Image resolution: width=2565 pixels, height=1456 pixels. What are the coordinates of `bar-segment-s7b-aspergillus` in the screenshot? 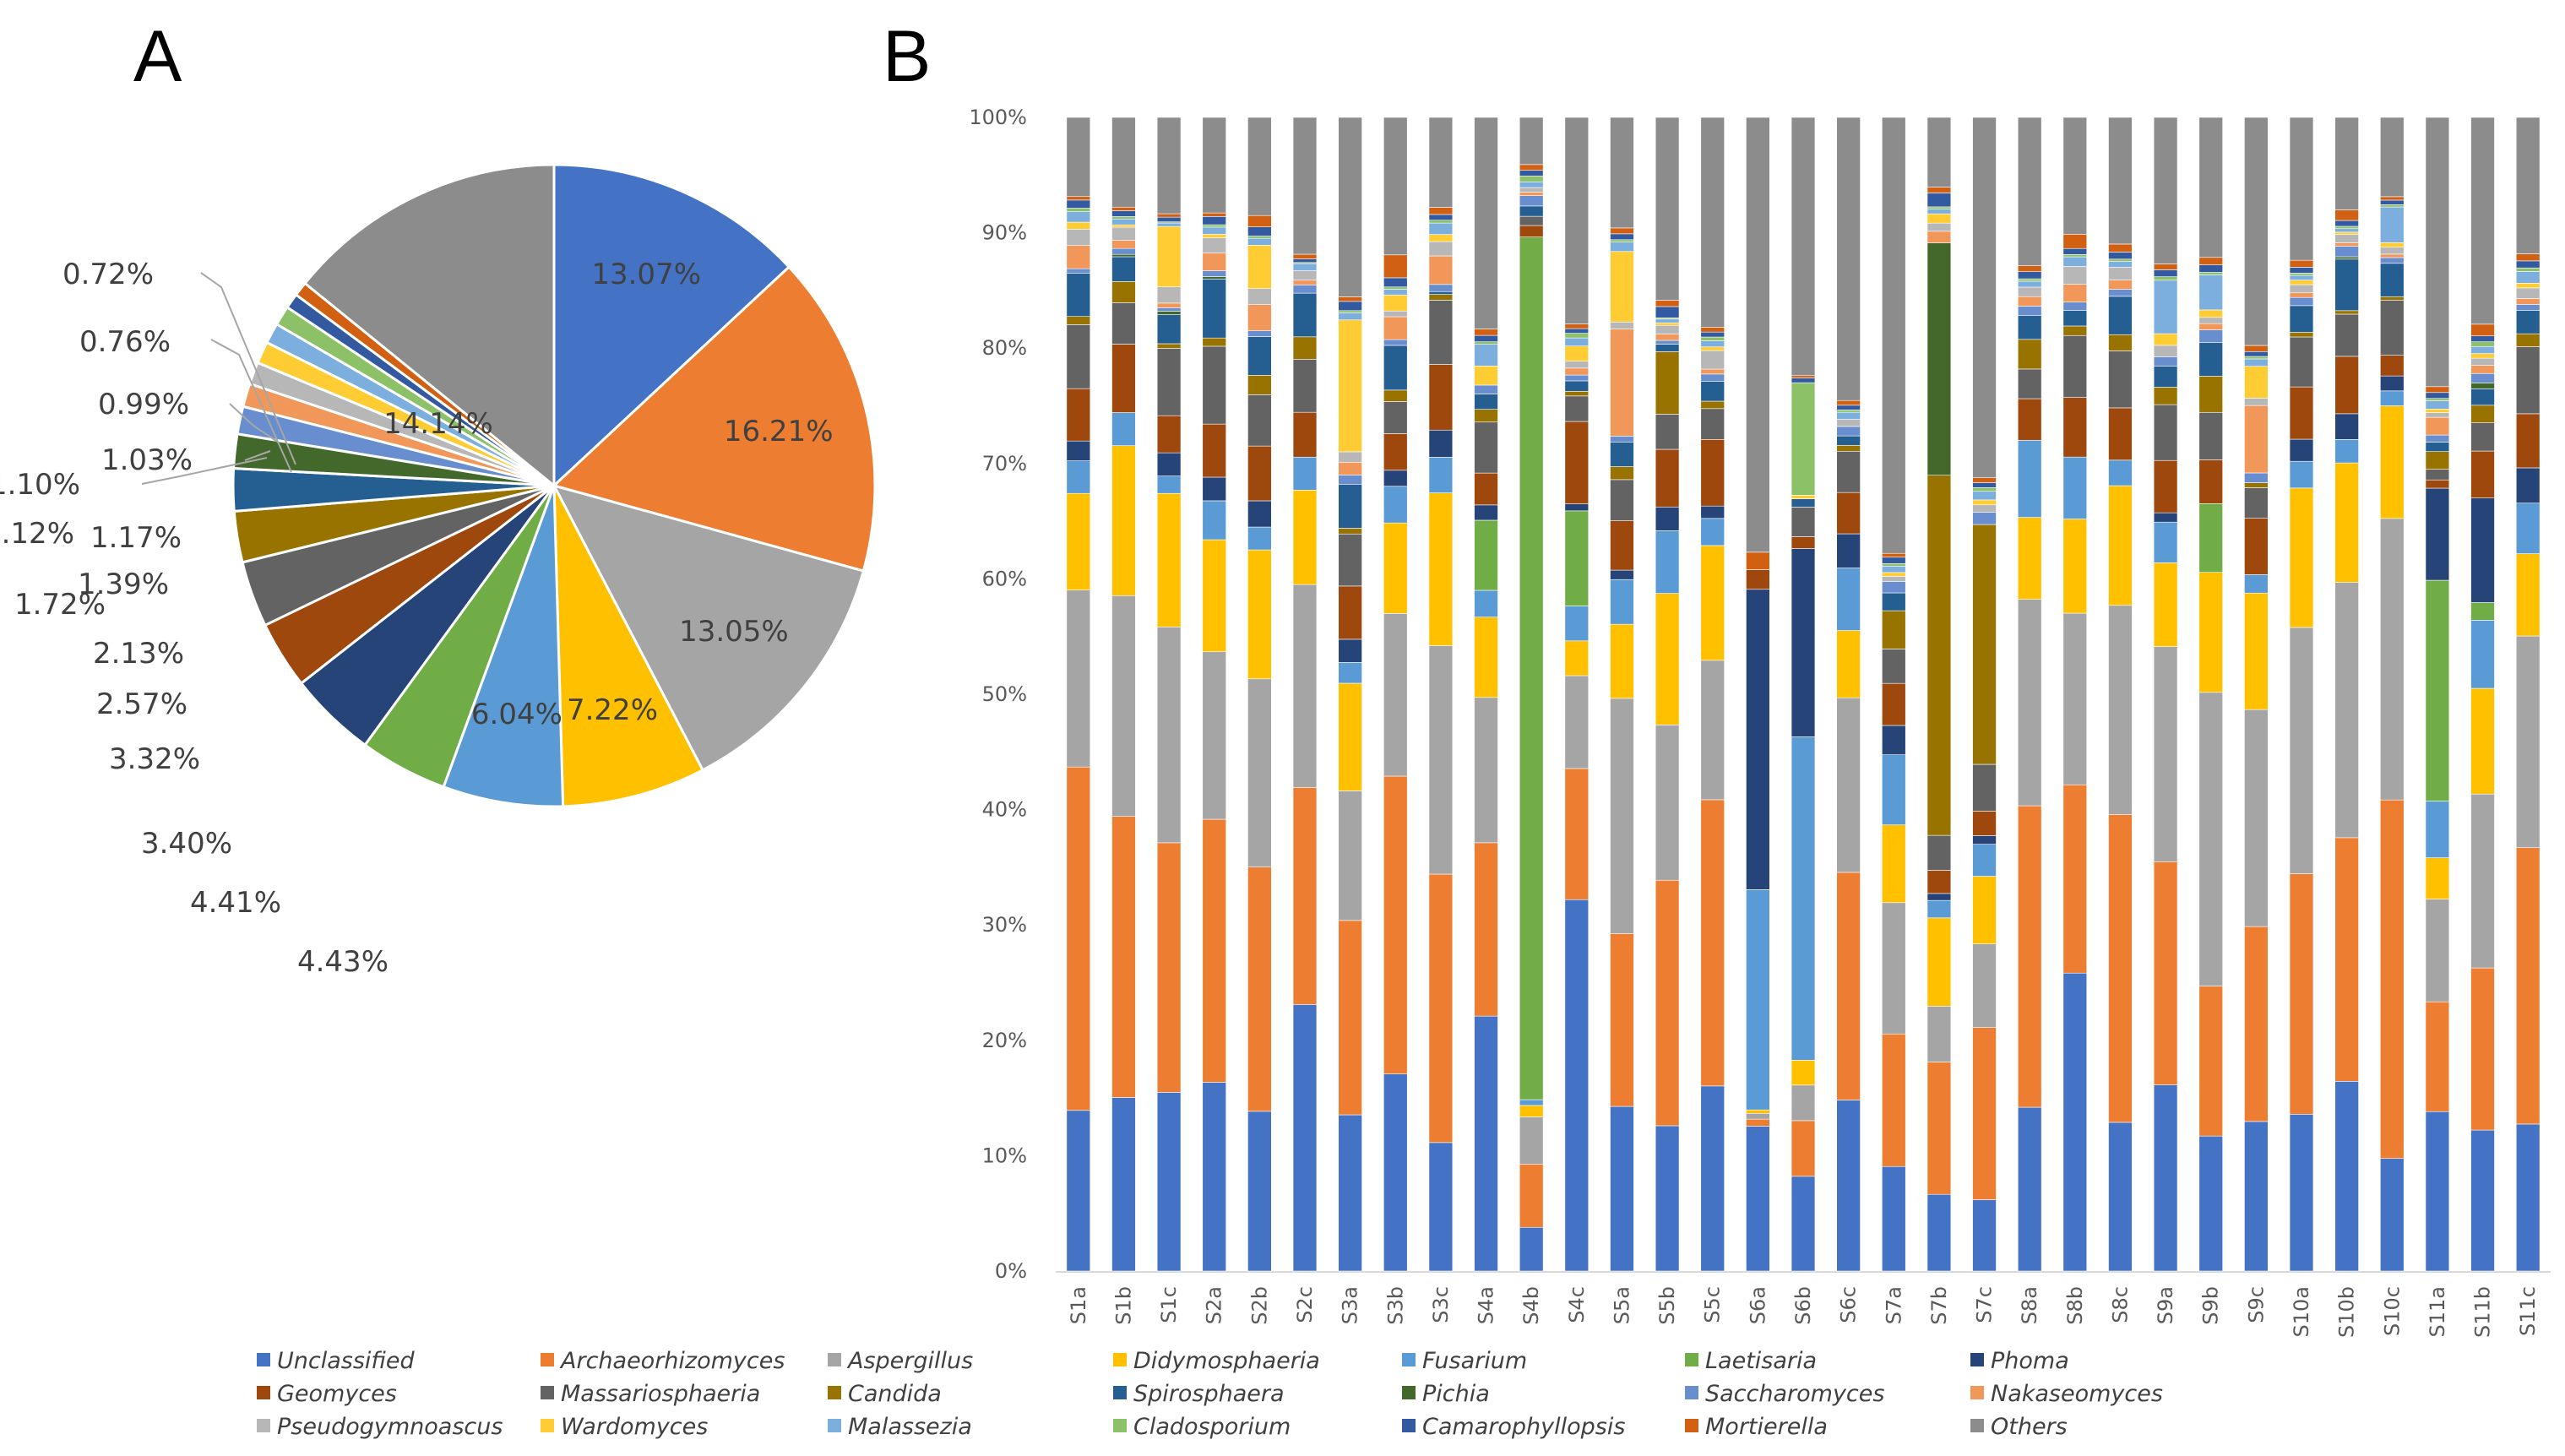 It's located at (1939, 1034).